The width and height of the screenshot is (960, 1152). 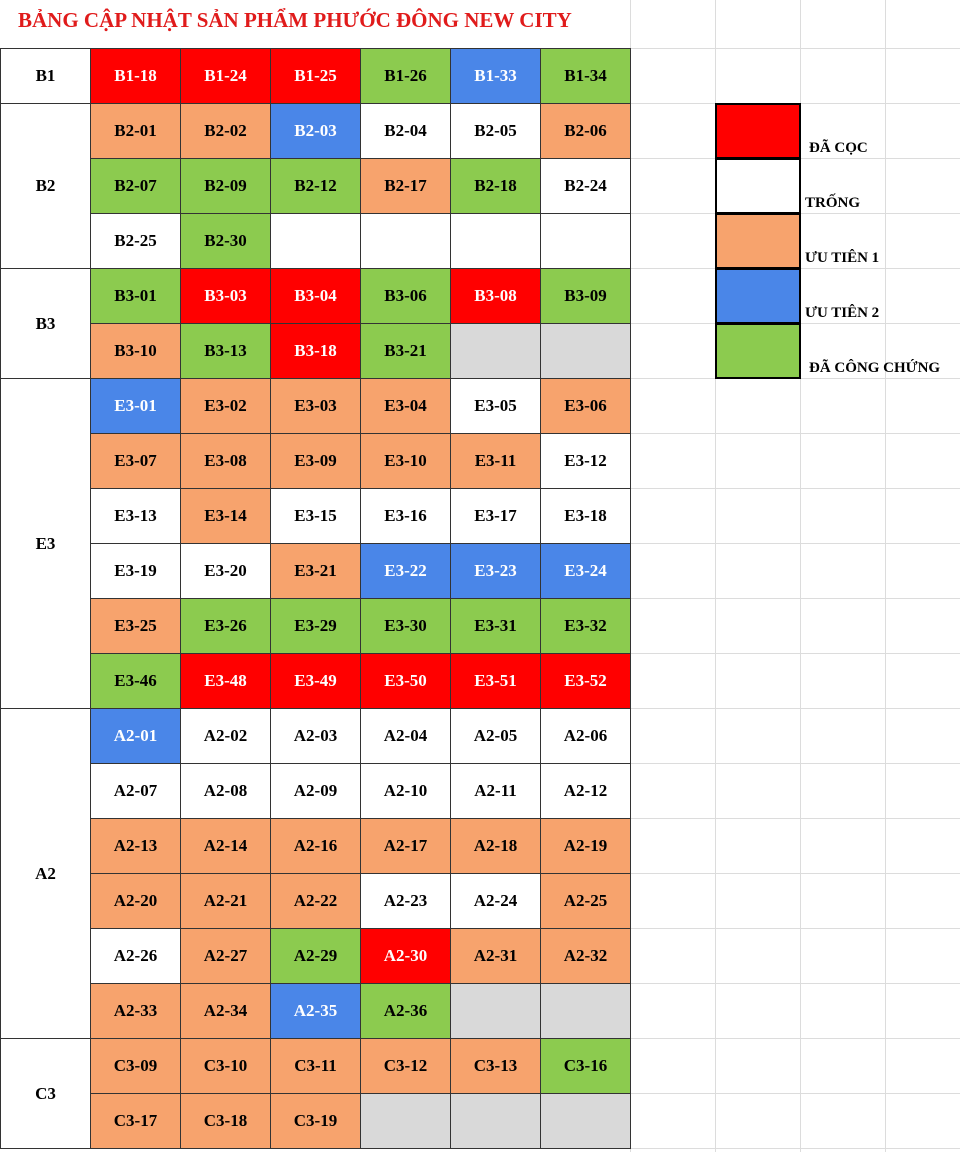 What do you see at coordinates (315, 461) in the screenshot?
I see `unit-cell: E3-09` at bounding box center [315, 461].